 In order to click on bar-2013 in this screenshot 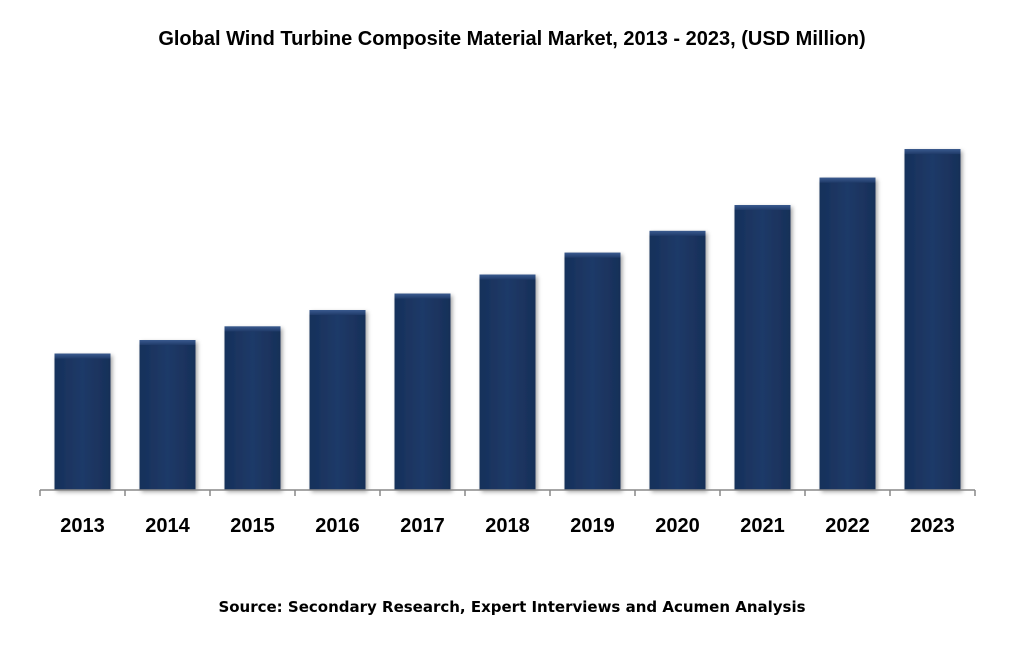, I will do `click(82, 421)`.